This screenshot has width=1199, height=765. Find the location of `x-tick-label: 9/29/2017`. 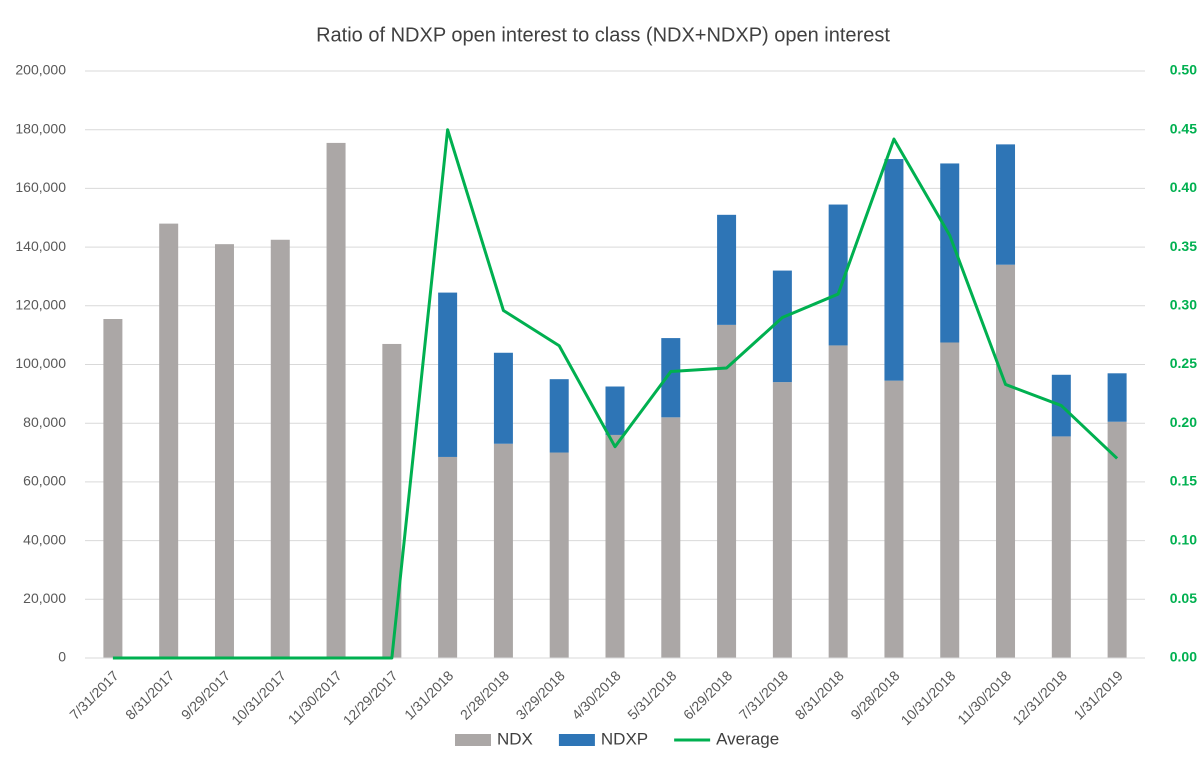

x-tick-label: 9/29/2017 is located at coordinates (206, 695).